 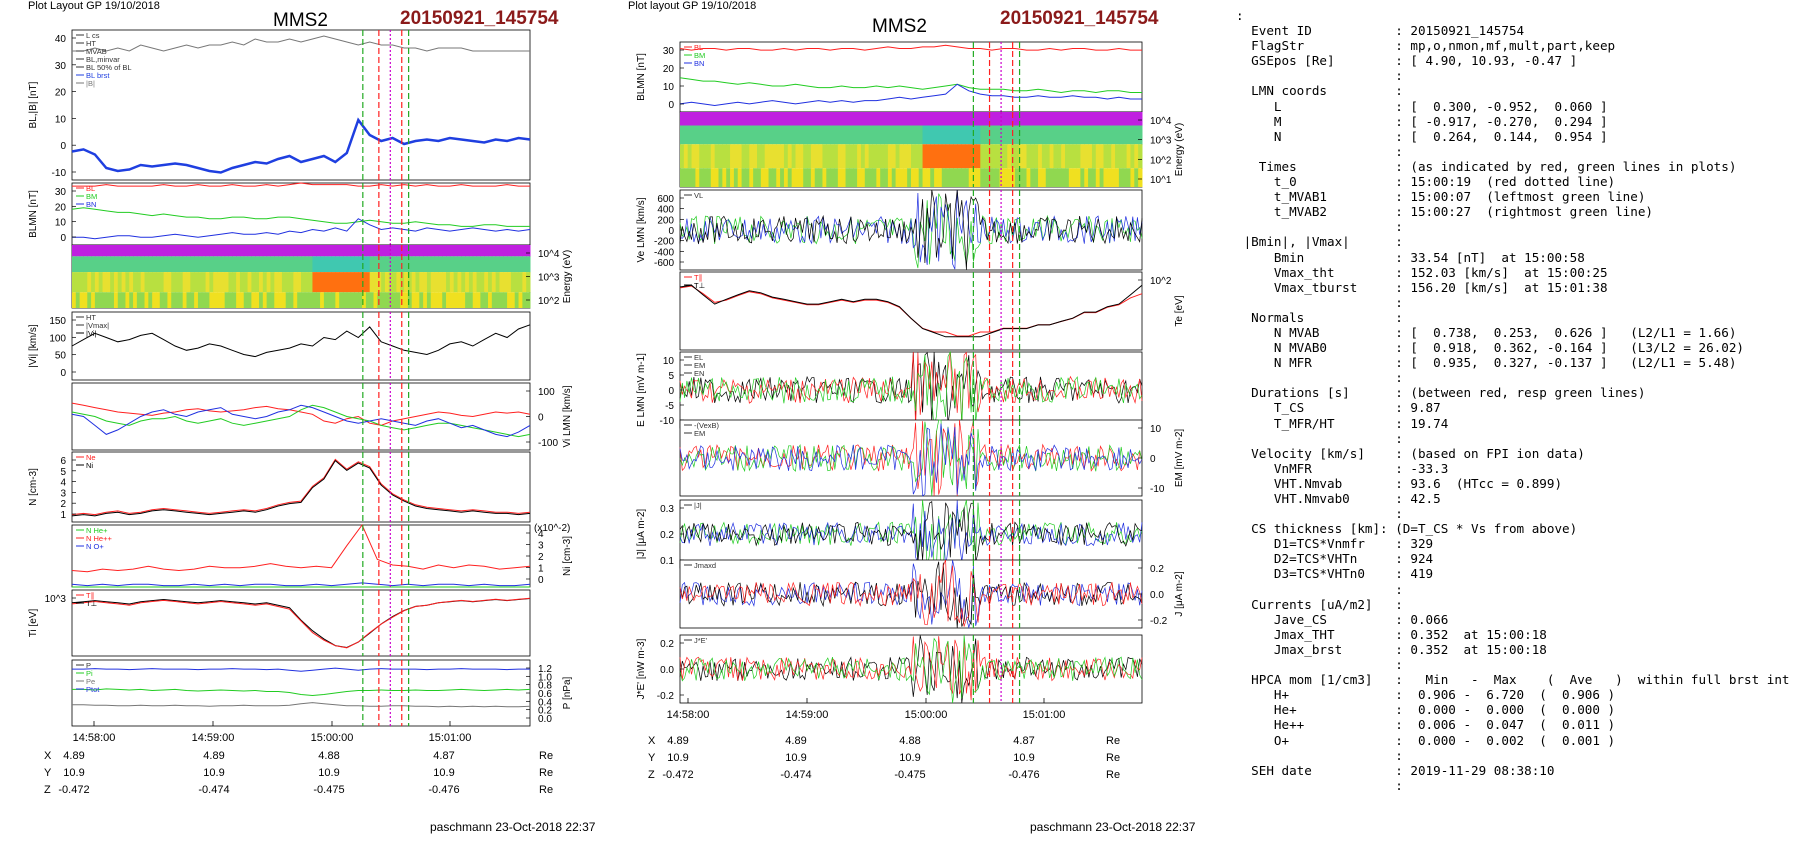 I want to click on y-axis-label: E LMN [mV m-1], so click(x=641, y=390).